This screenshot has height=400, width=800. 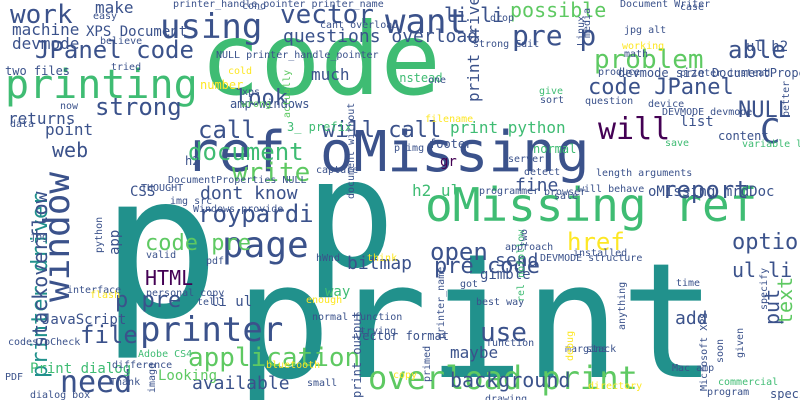 What do you see at coordinates (322, 383) in the screenshot?
I see `word-small: small` at bounding box center [322, 383].